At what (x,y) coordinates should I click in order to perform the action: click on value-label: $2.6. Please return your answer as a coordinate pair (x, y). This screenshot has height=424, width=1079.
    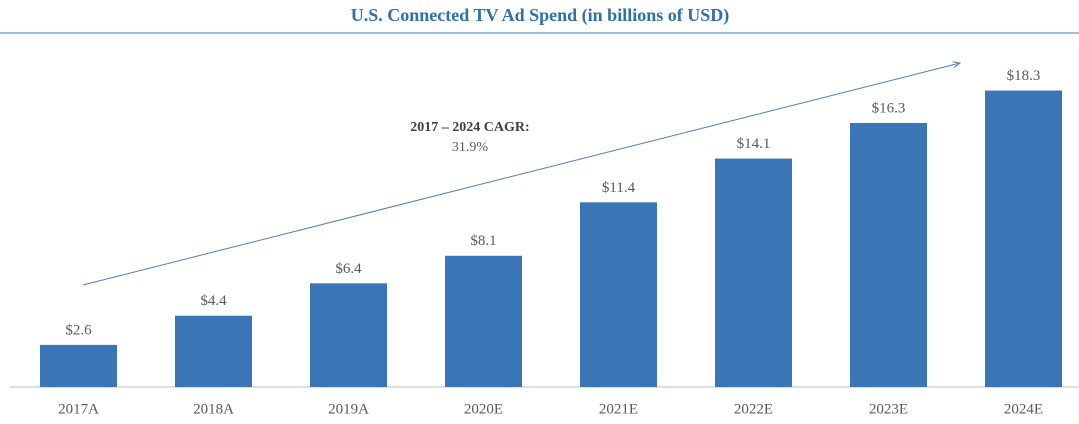
    Looking at the image, I should click on (78, 330).